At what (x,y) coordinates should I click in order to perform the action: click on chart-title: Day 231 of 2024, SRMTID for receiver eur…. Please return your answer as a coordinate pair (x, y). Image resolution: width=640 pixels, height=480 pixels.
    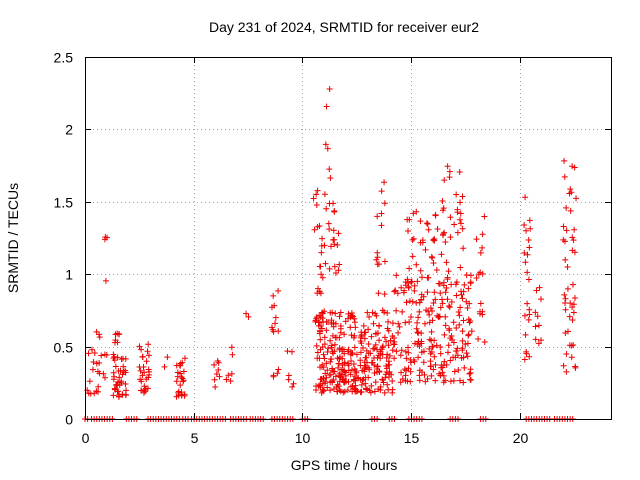
    Looking at the image, I should click on (344, 27).